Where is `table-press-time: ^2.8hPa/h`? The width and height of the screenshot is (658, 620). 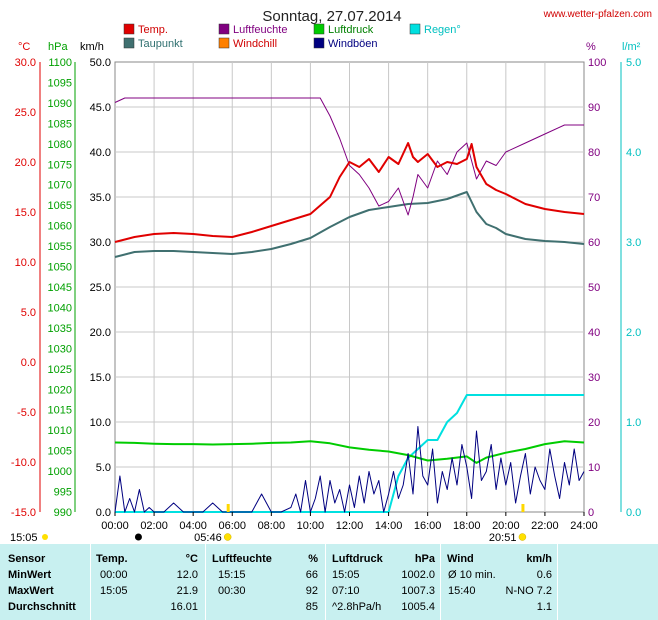 table-press-time: ^2.8hPa/h is located at coordinates (357, 607).